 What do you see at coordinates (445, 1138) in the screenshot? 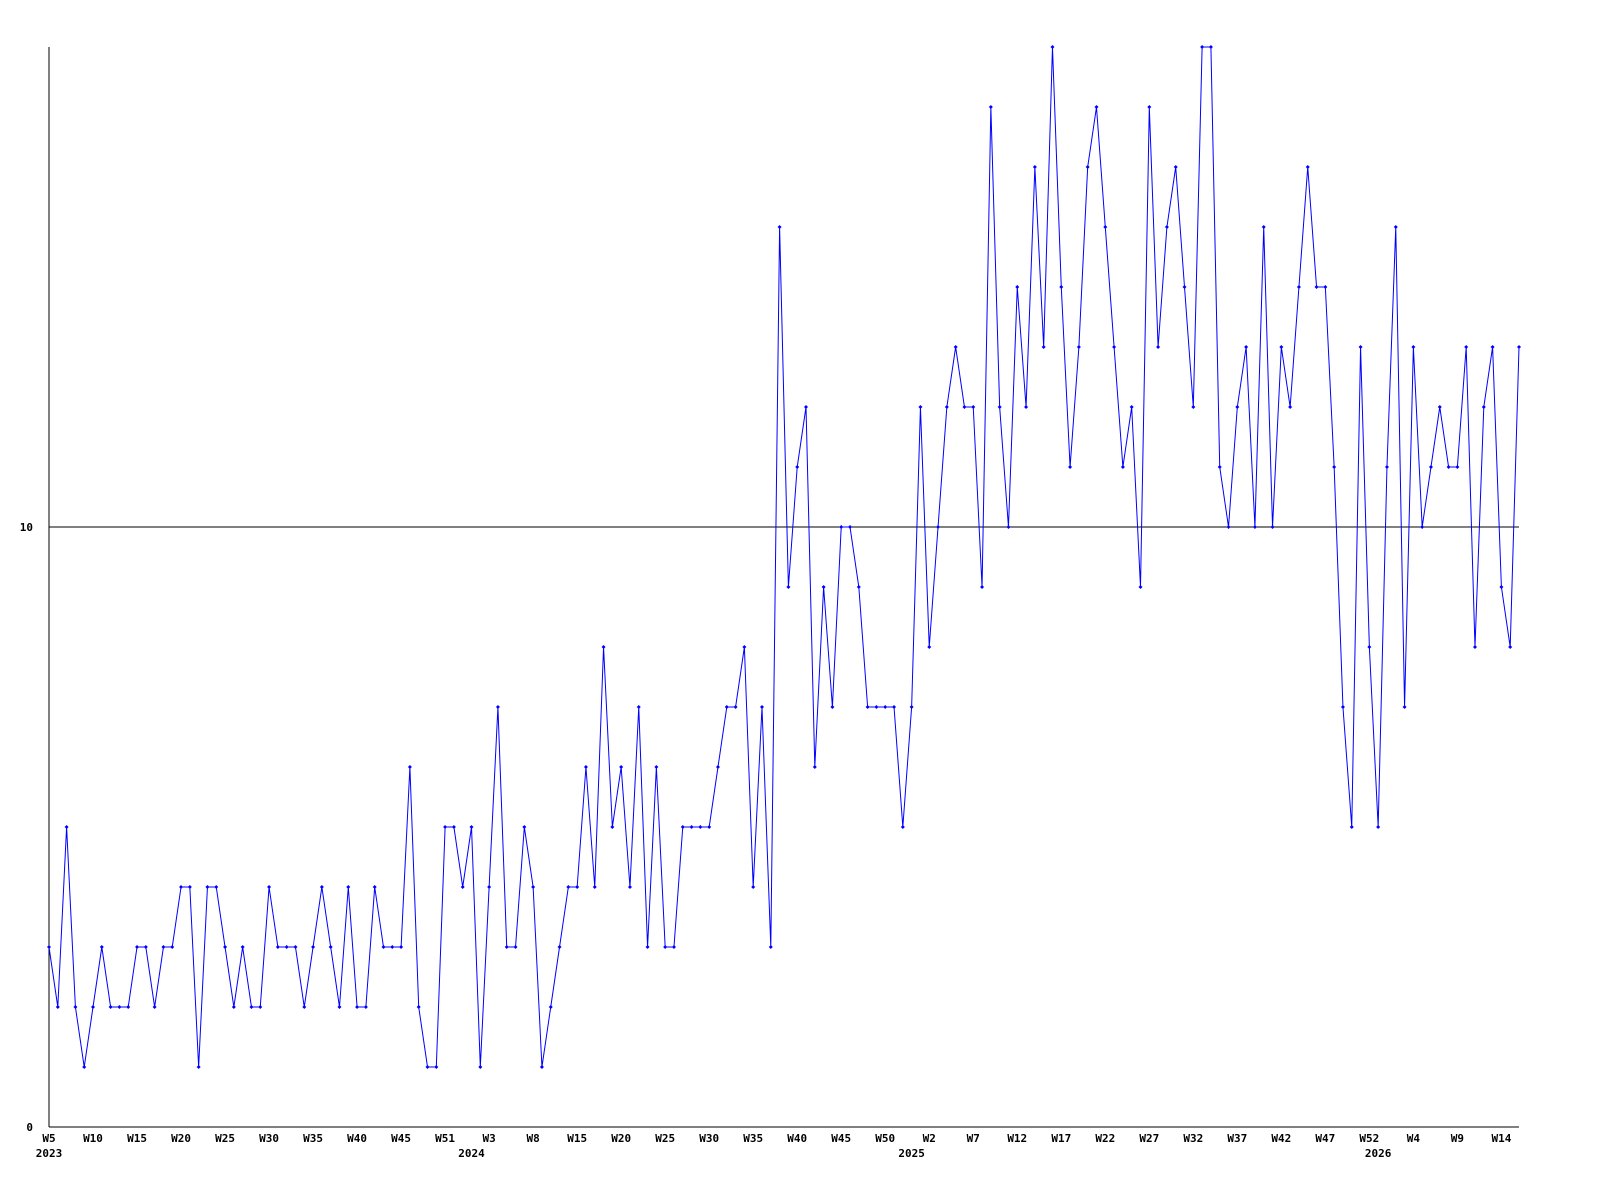
I see `x-tick-label: W51` at bounding box center [445, 1138].